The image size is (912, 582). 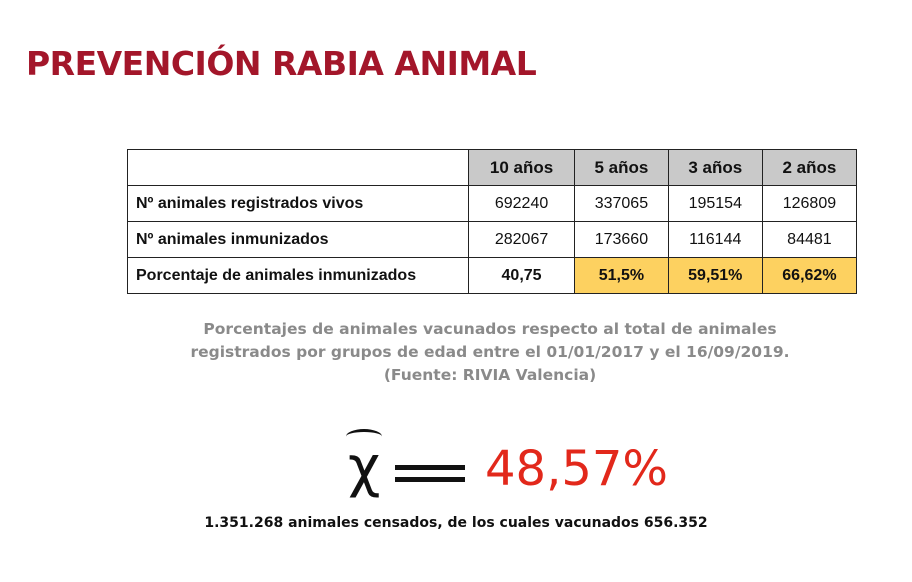 What do you see at coordinates (364, 436) in the screenshot?
I see `mean-bar-mark` at bounding box center [364, 436].